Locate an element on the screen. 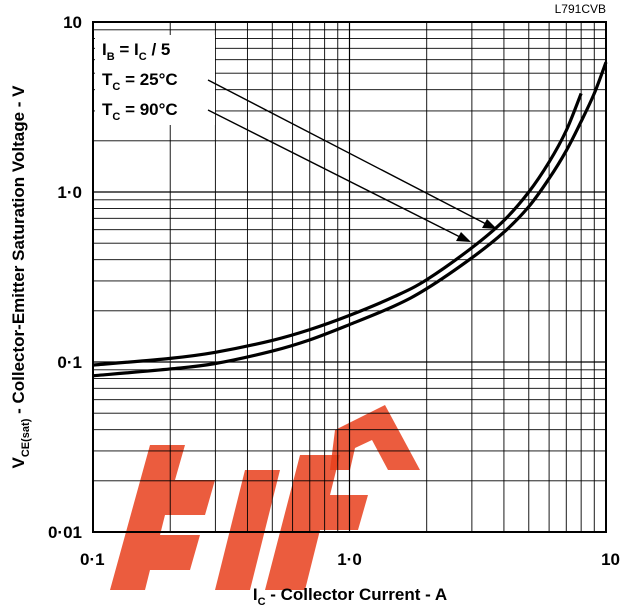 The height and width of the screenshot is (607, 620). x-tick-label: 0·1 is located at coordinates (92, 559).